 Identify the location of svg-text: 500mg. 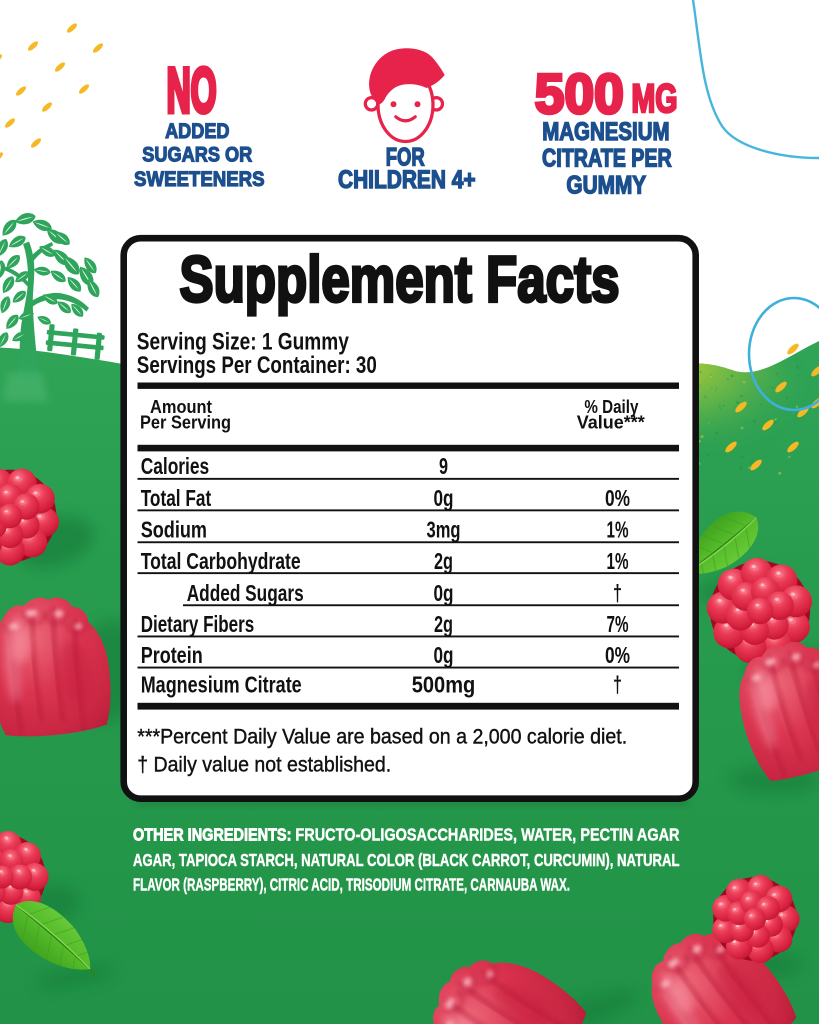
(444, 685).